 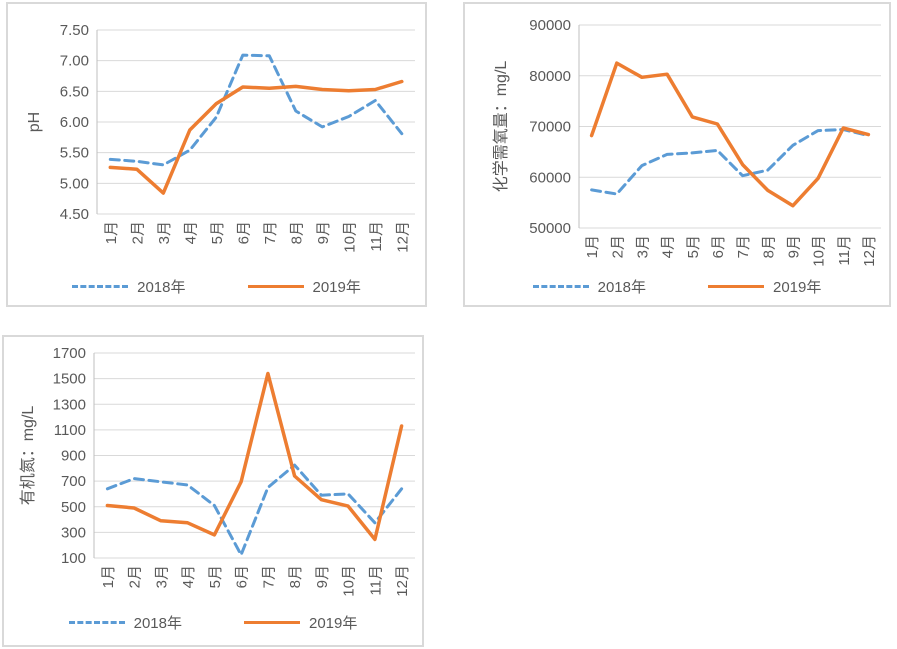 What do you see at coordinates (216, 286) in the screenshot?
I see `ph-legend: 2018年 2019年` at bounding box center [216, 286].